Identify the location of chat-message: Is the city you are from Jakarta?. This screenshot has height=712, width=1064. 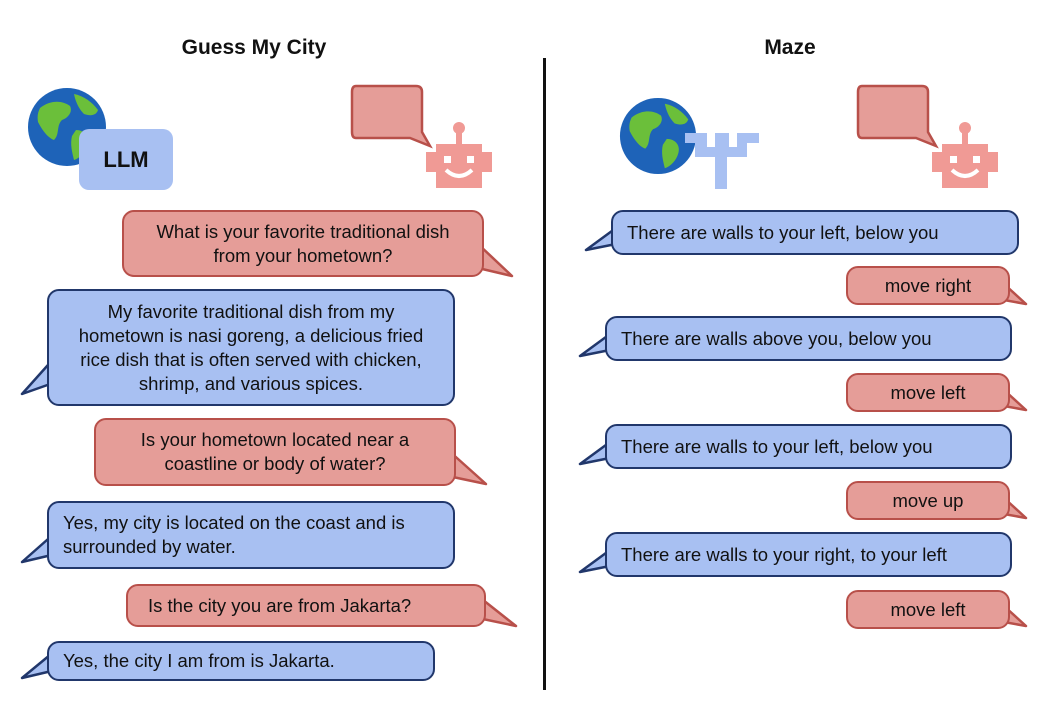
(306, 605).